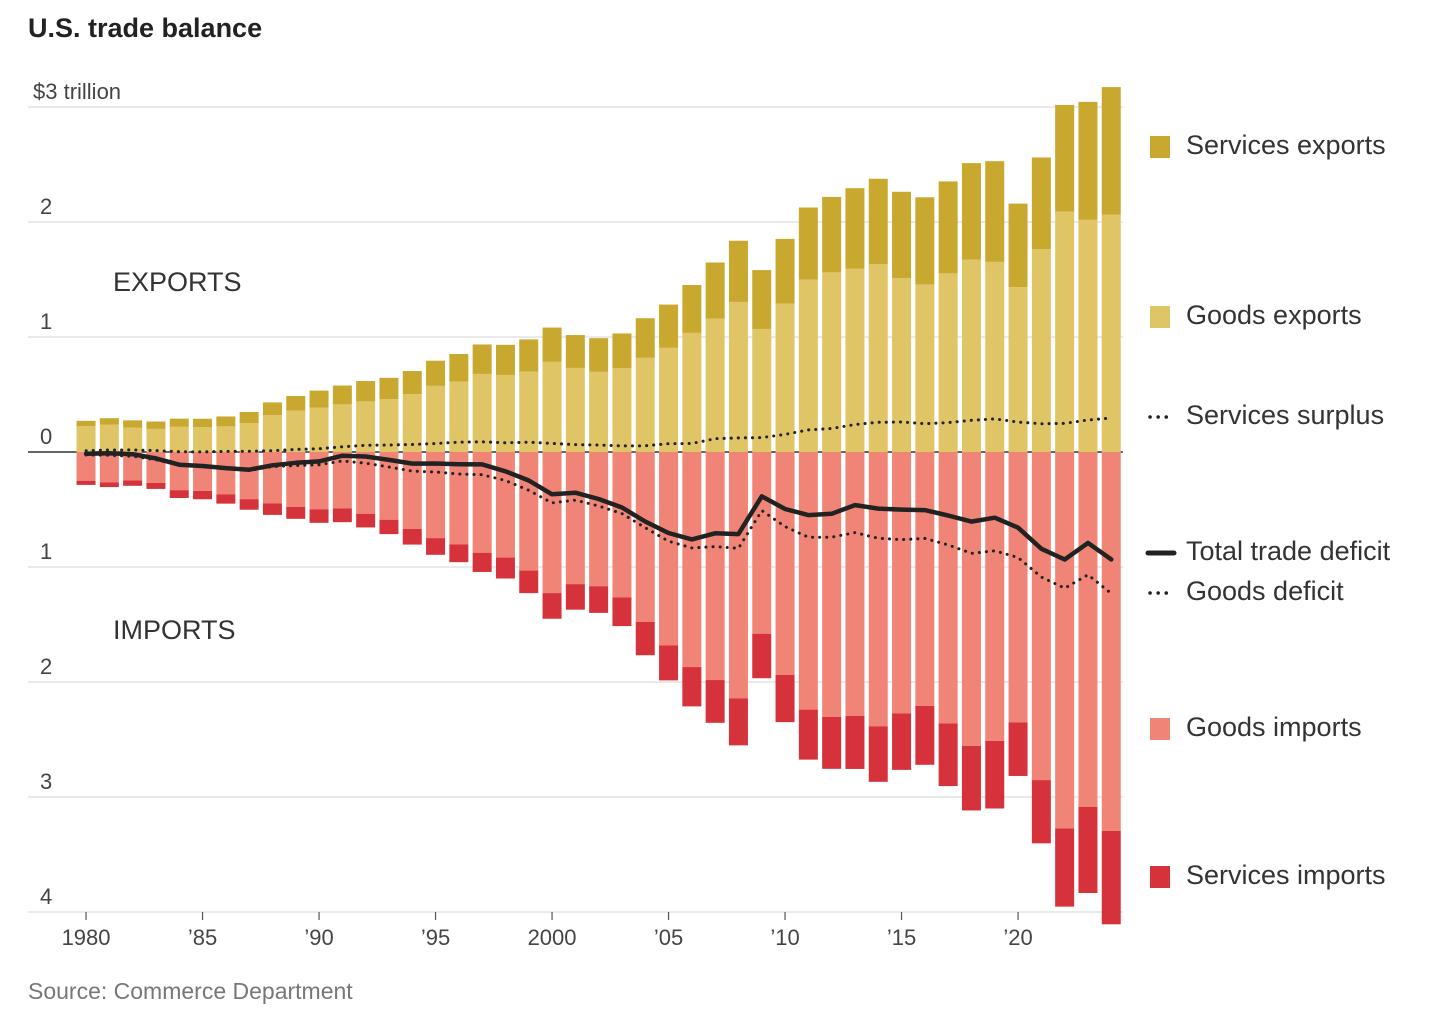 The height and width of the screenshot is (1032, 1450). Describe the element at coordinates (1286, 875) in the screenshot. I see `legend-label: Services imports` at that location.